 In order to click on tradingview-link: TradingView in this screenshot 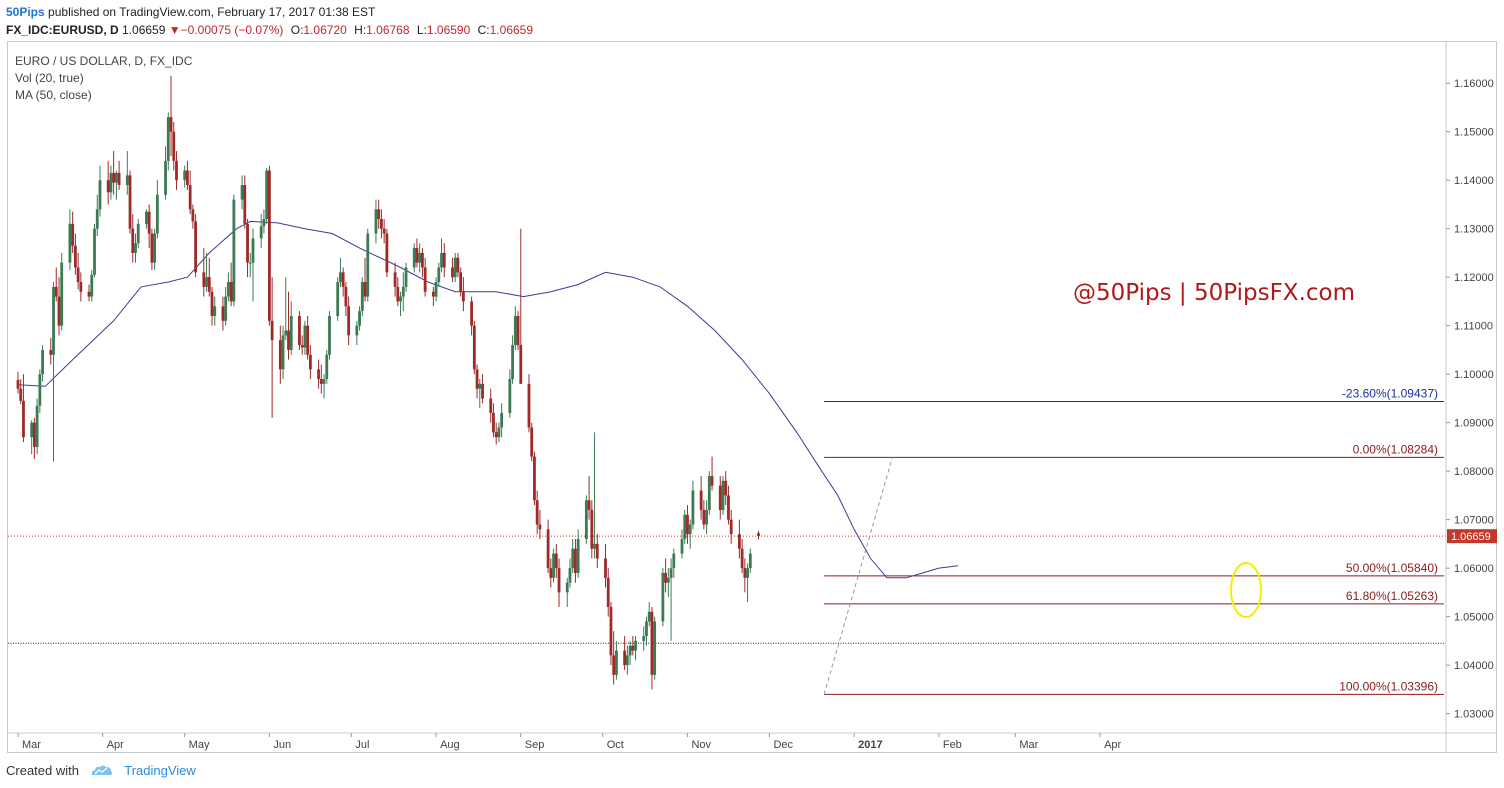, I will do `click(160, 770)`.